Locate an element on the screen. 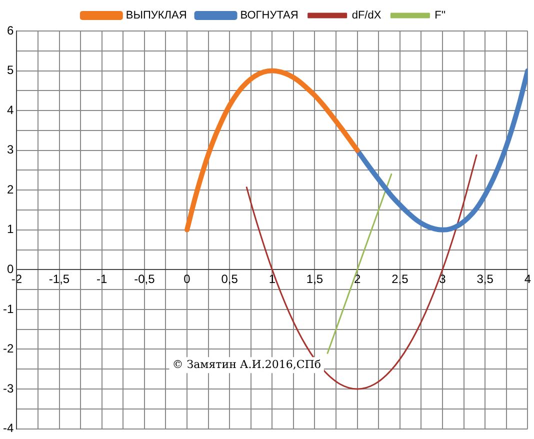 The width and height of the screenshot is (534, 439). y-tick-label: 1 is located at coordinates (10, 229).